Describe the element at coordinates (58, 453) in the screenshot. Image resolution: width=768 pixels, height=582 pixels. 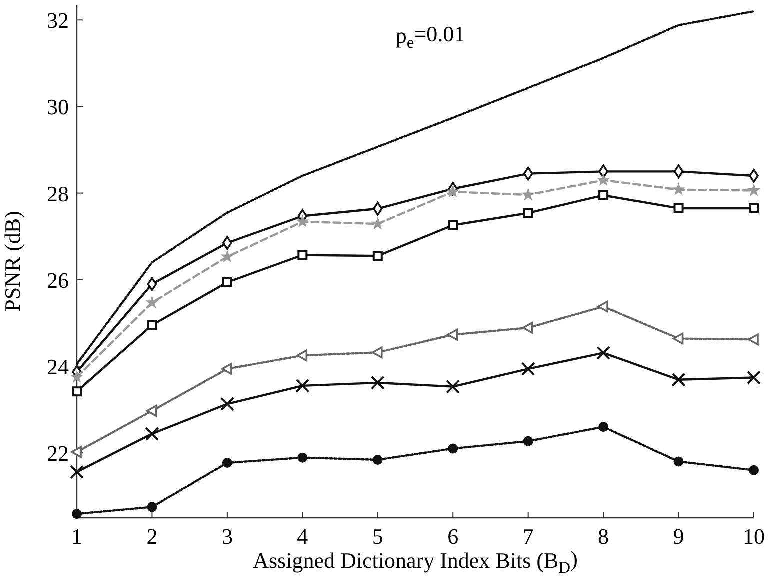
I see `y-tick-label: 22` at that location.